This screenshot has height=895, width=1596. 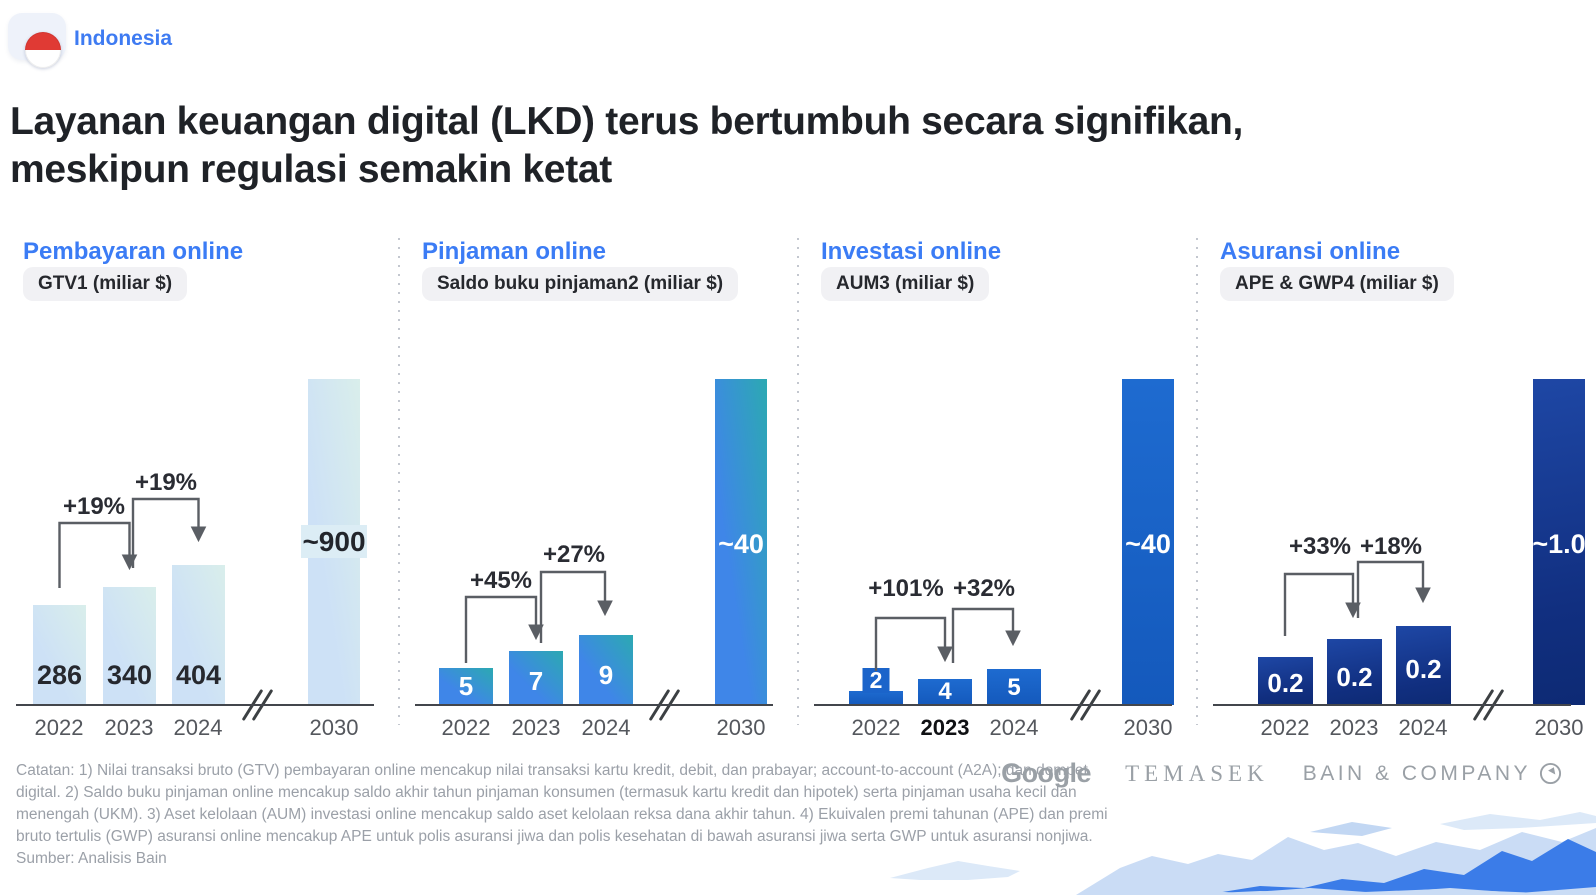 What do you see at coordinates (198, 635) in the screenshot?
I see `bar-2024: 404` at bounding box center [198, 635].